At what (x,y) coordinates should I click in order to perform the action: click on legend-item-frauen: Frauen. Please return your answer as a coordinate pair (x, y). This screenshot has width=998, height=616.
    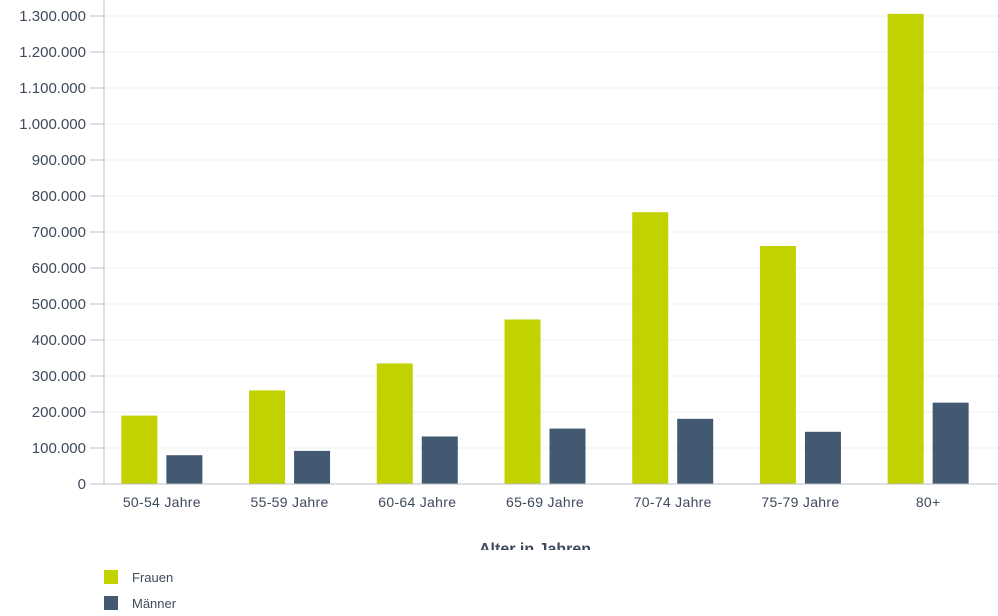
    Looking at the image, I should click on (140, 577).